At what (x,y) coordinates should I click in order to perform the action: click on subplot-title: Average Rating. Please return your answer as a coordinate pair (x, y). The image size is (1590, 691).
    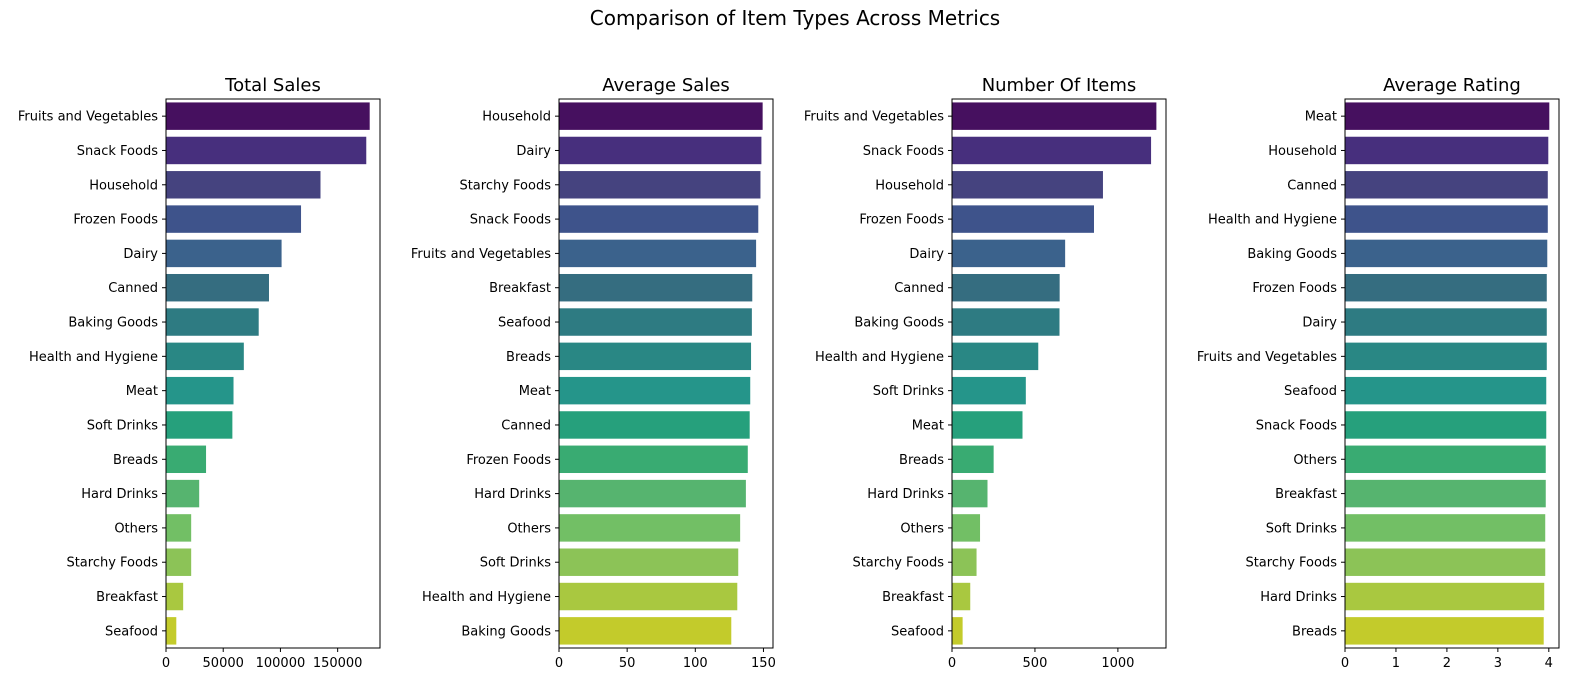
    Looking at the image, I should click on (1452, 85).